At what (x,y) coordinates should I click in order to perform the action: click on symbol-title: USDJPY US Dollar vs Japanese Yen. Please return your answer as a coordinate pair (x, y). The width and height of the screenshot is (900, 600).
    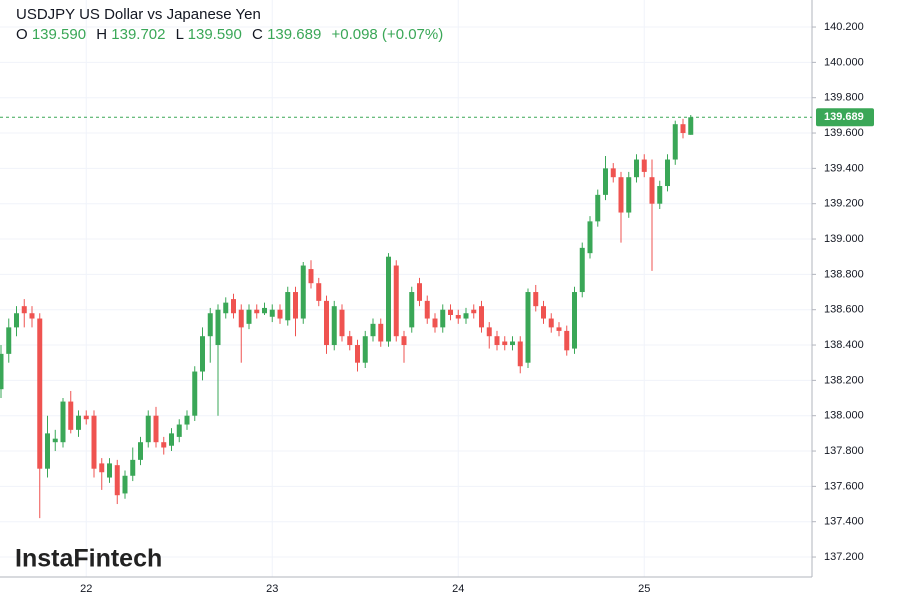
    Looking at the image, I should click on (138, 14).